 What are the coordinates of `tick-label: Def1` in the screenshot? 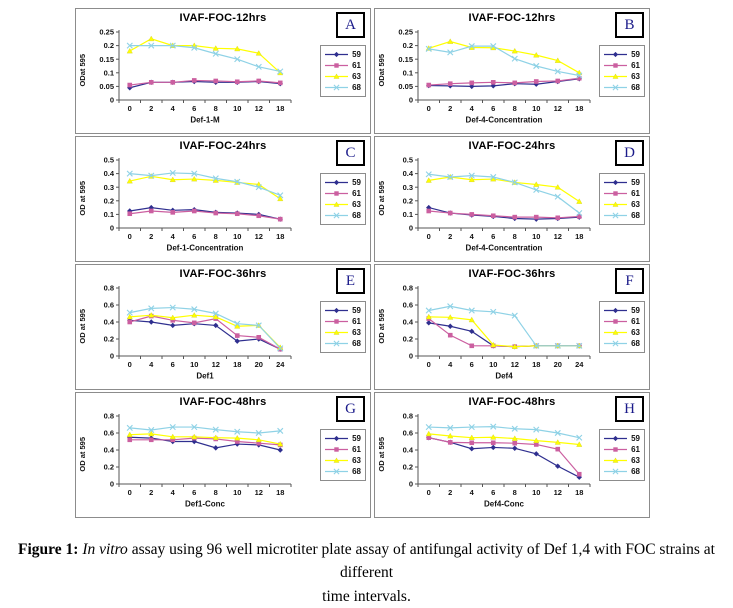 It's located at (205, 376).